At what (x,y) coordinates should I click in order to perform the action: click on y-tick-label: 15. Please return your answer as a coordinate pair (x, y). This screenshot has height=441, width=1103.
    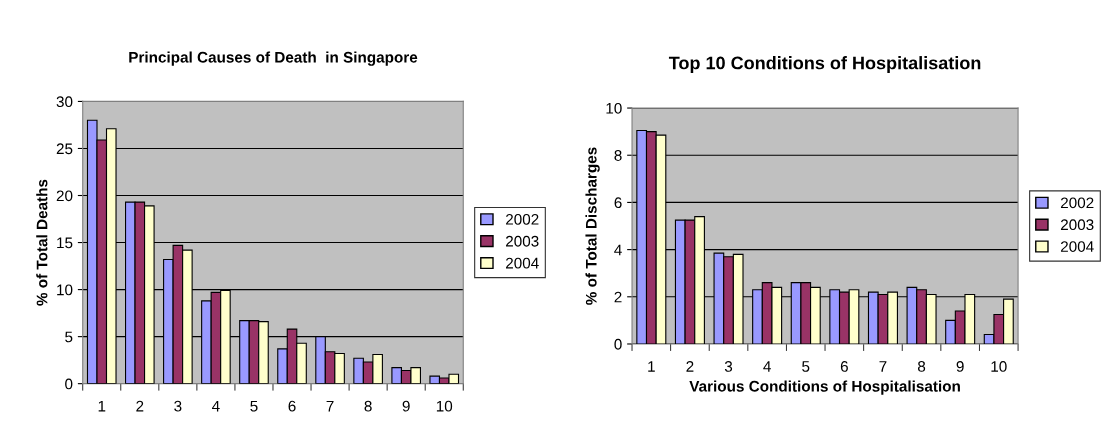
    Looking at the image, I should click on (65, 243).